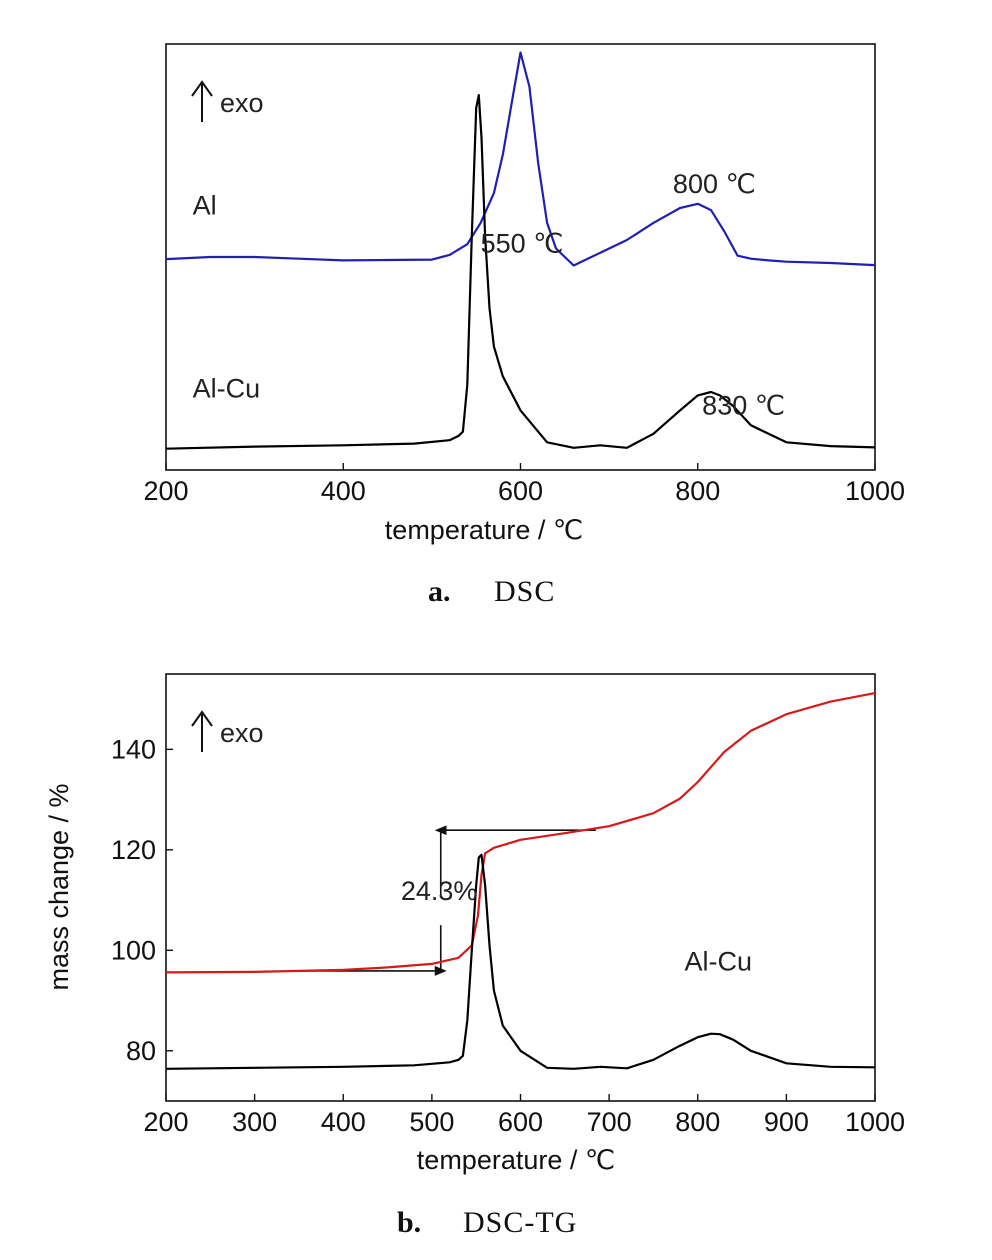 This screenshot has height=1260, width=992. Describe the element at coordinates (609, 1122) in the screenshot. I see `x-tick-label: 700` at that location.